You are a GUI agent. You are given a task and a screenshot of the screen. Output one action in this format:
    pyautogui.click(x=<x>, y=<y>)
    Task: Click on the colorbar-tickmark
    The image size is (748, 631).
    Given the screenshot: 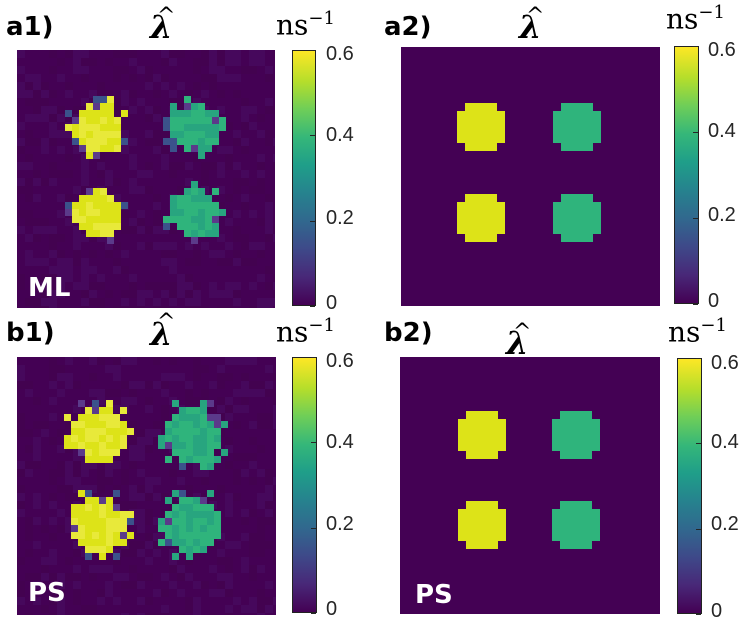 What is the action you would take?
    pyautogui.click(x=312, y=221)
    